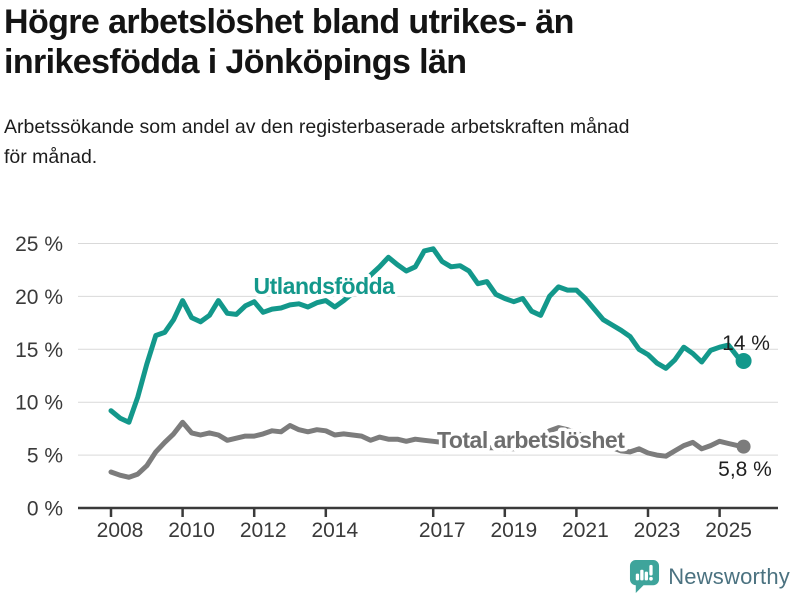 This screenshot has height=600, width=800. I want to click on x-tick-label: 2019, so click(513, 530).